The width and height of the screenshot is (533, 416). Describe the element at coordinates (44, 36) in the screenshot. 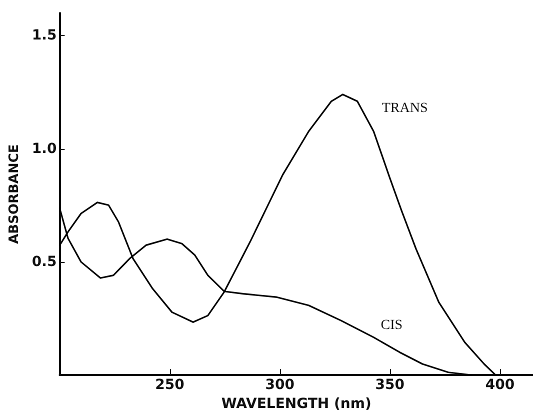

I see `y-tick-label: 1.5` at that location.